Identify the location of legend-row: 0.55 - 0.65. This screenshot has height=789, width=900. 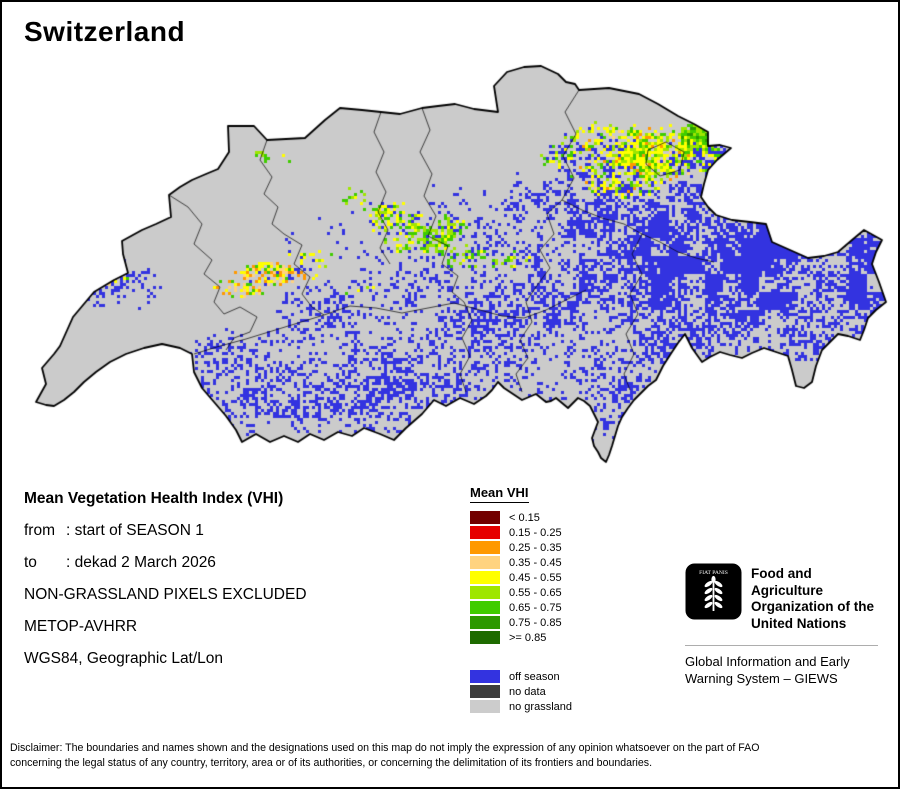
(521, 592).